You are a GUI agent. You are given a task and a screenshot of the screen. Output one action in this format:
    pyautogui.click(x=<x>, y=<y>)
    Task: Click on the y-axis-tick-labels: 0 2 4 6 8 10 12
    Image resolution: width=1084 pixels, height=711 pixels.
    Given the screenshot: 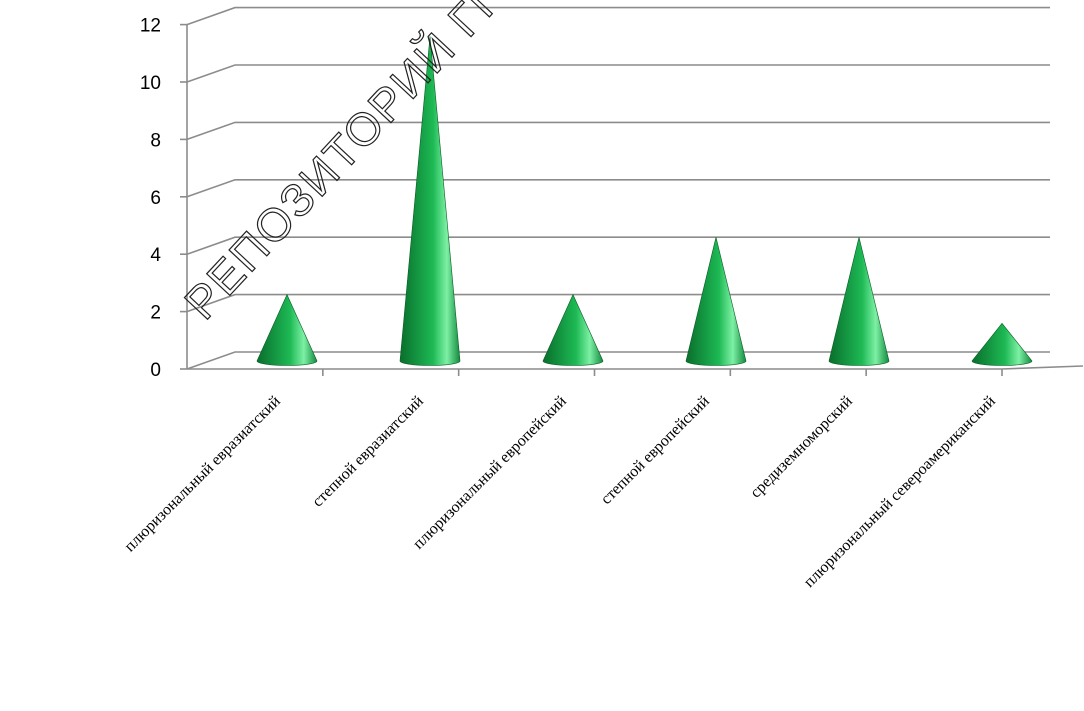 What is the action you would take?
    pyautogui.click(x=151, y=198)
    